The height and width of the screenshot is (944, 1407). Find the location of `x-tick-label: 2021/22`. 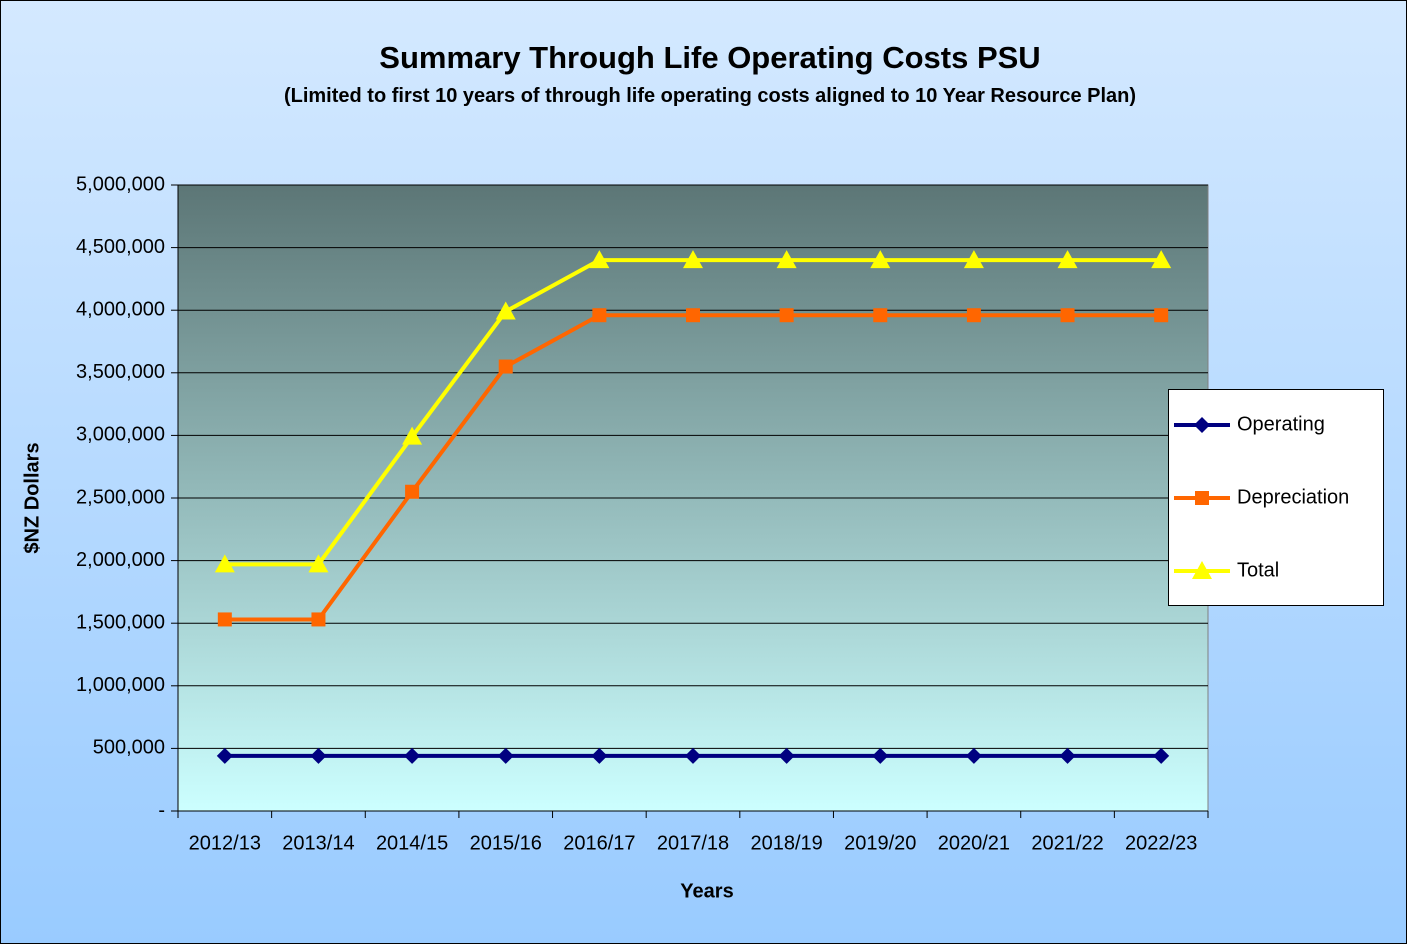

x-tick-label: 2021/22 is located at coordinates (1067, 843).